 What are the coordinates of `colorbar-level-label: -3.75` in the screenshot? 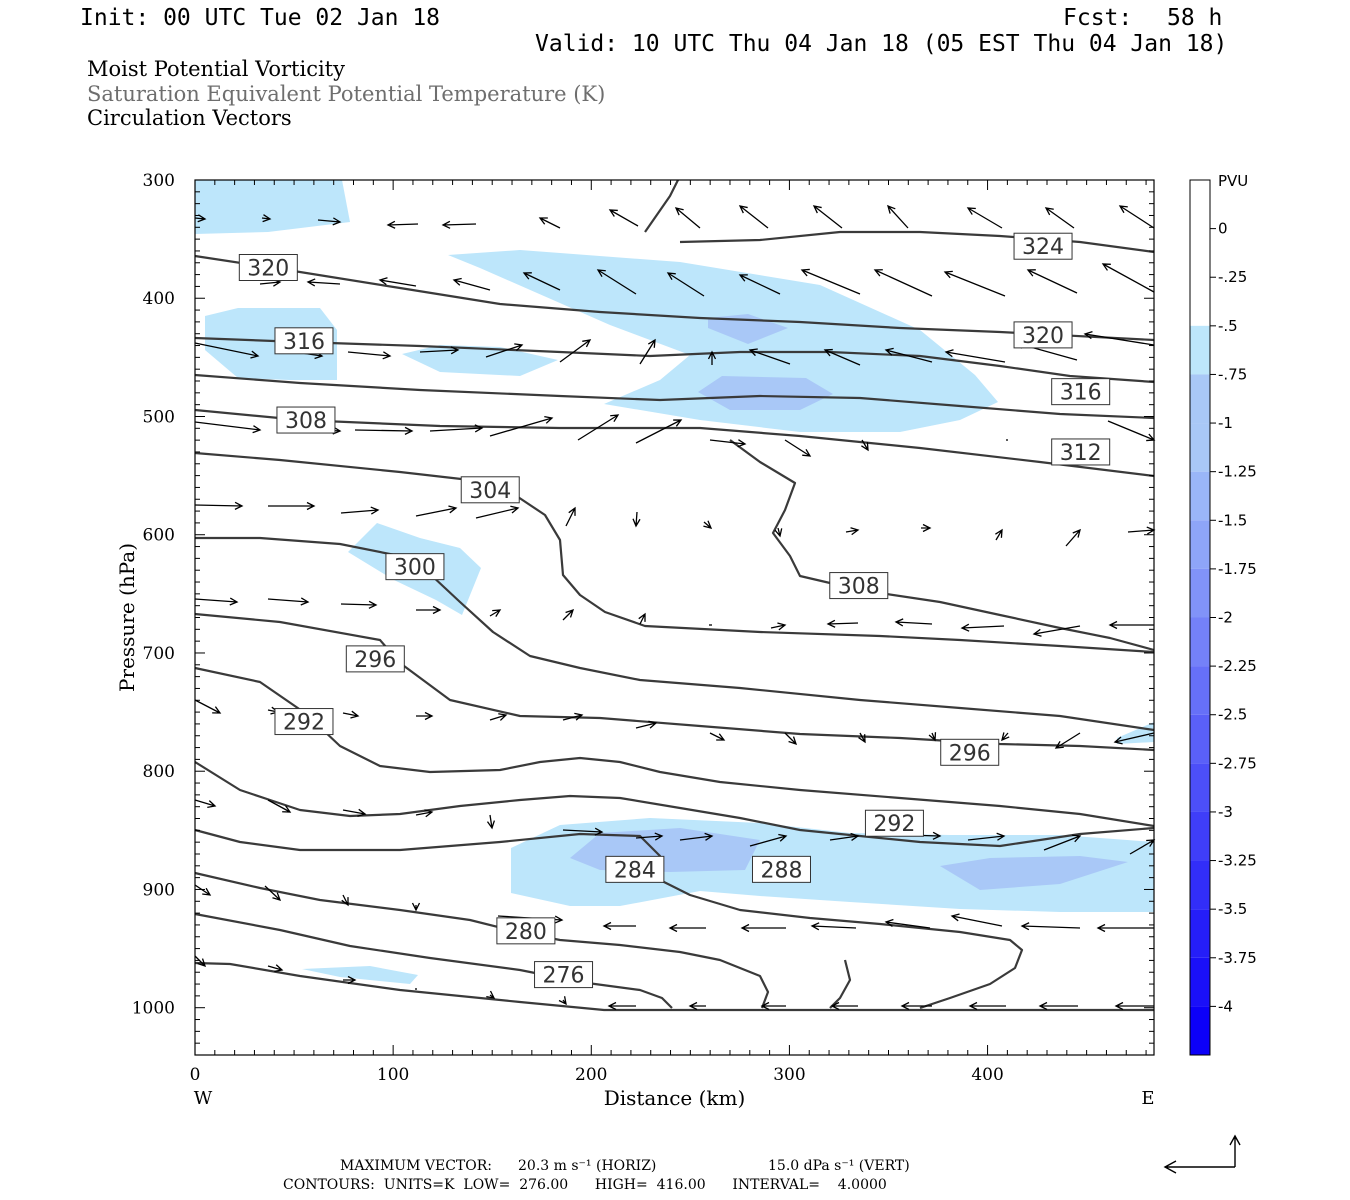 It's located at (1237, 958).